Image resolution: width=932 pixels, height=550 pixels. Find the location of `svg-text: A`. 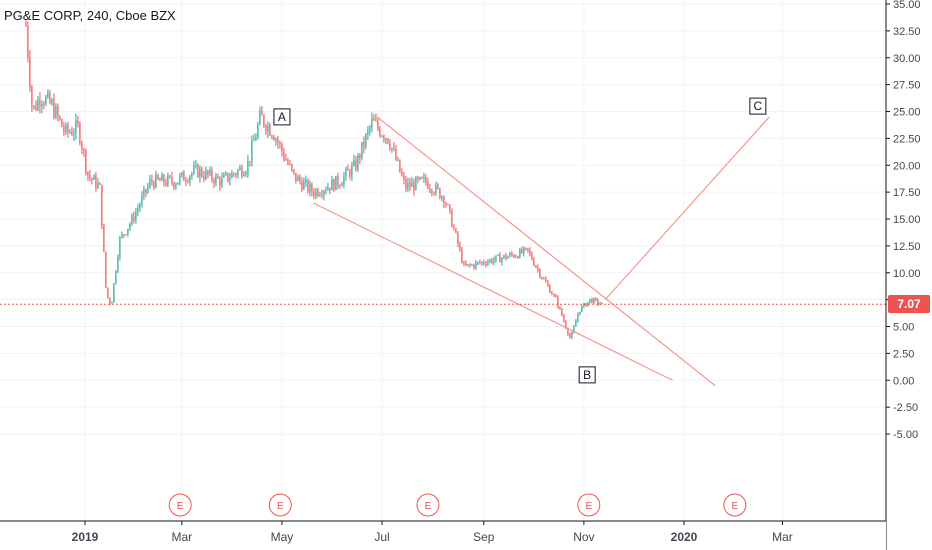

svg-text: A is located at coordinates (282, 117).